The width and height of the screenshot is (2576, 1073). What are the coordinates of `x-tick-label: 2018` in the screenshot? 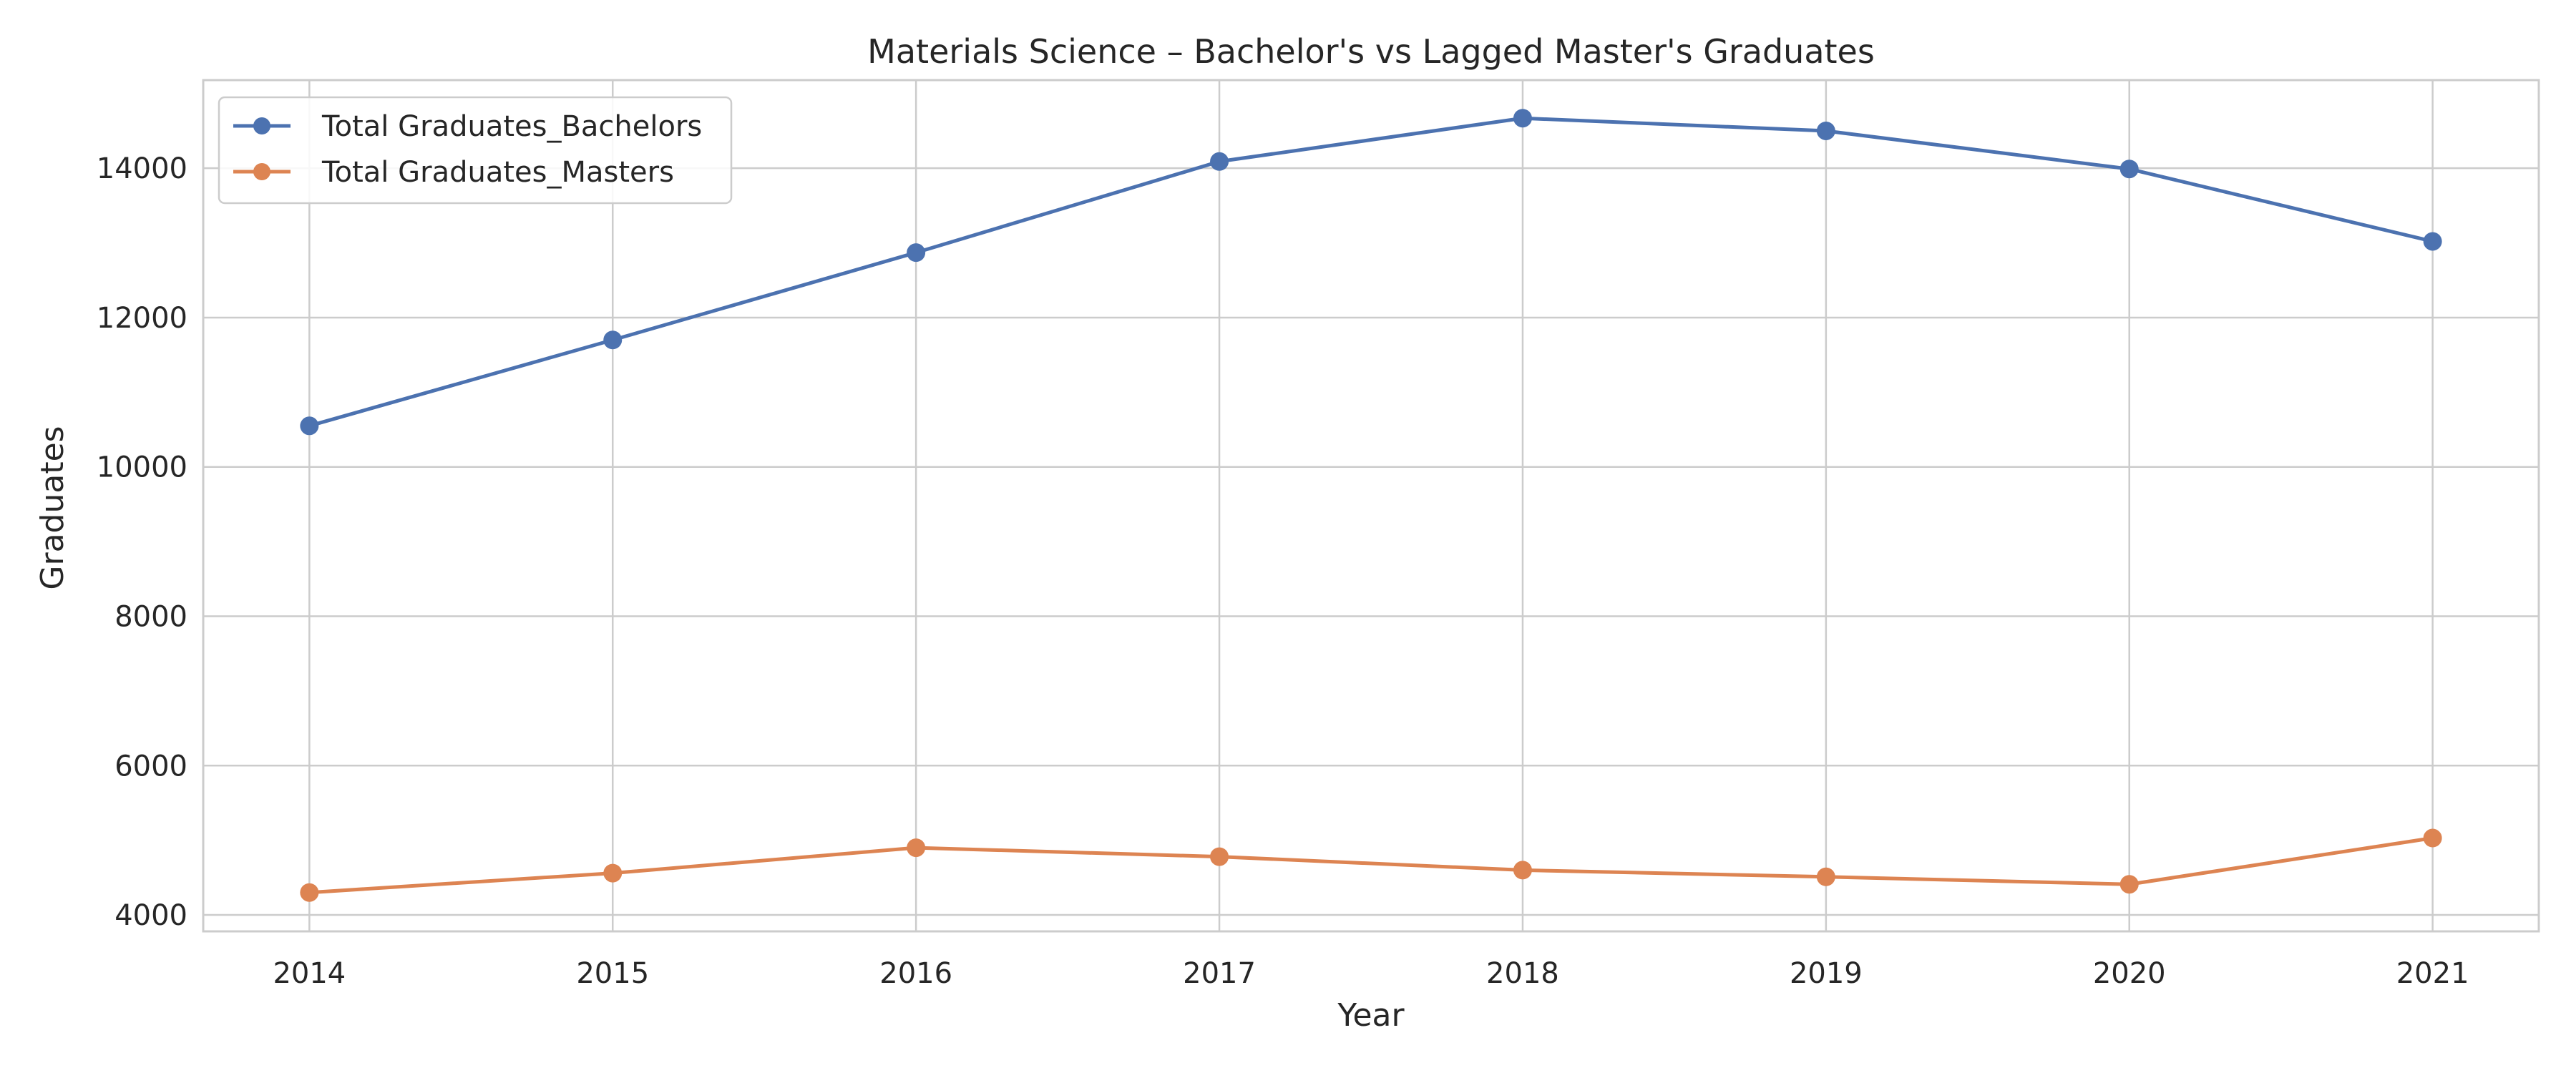 It's located at (1522, 973).